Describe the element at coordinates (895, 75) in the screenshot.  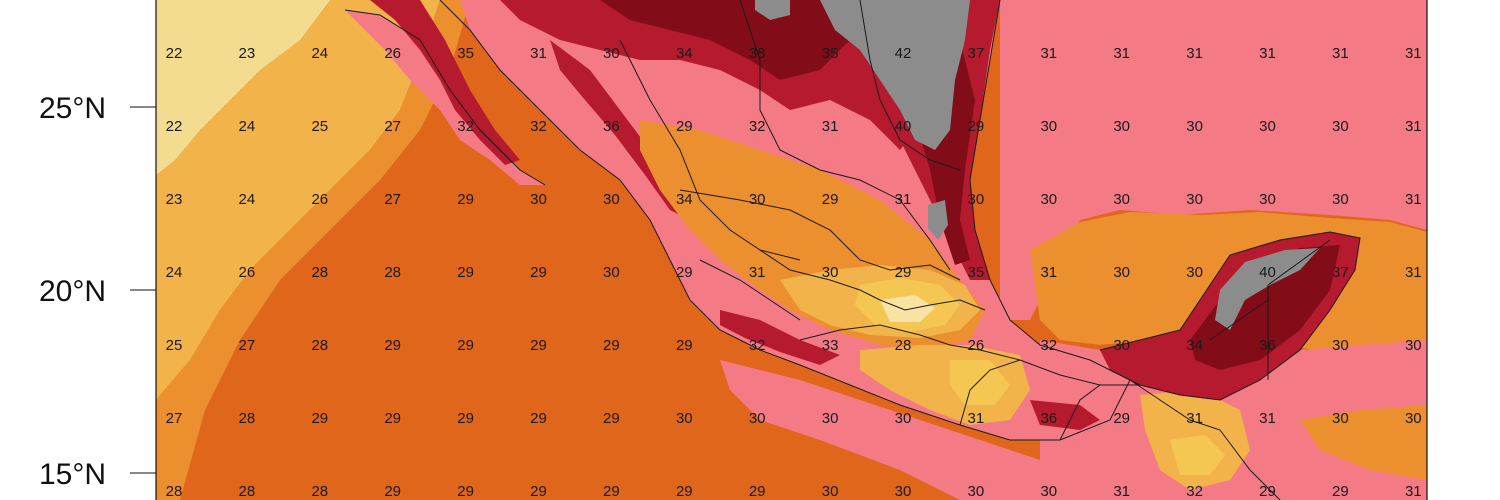
I see `ne-extreme-heat` at that location.